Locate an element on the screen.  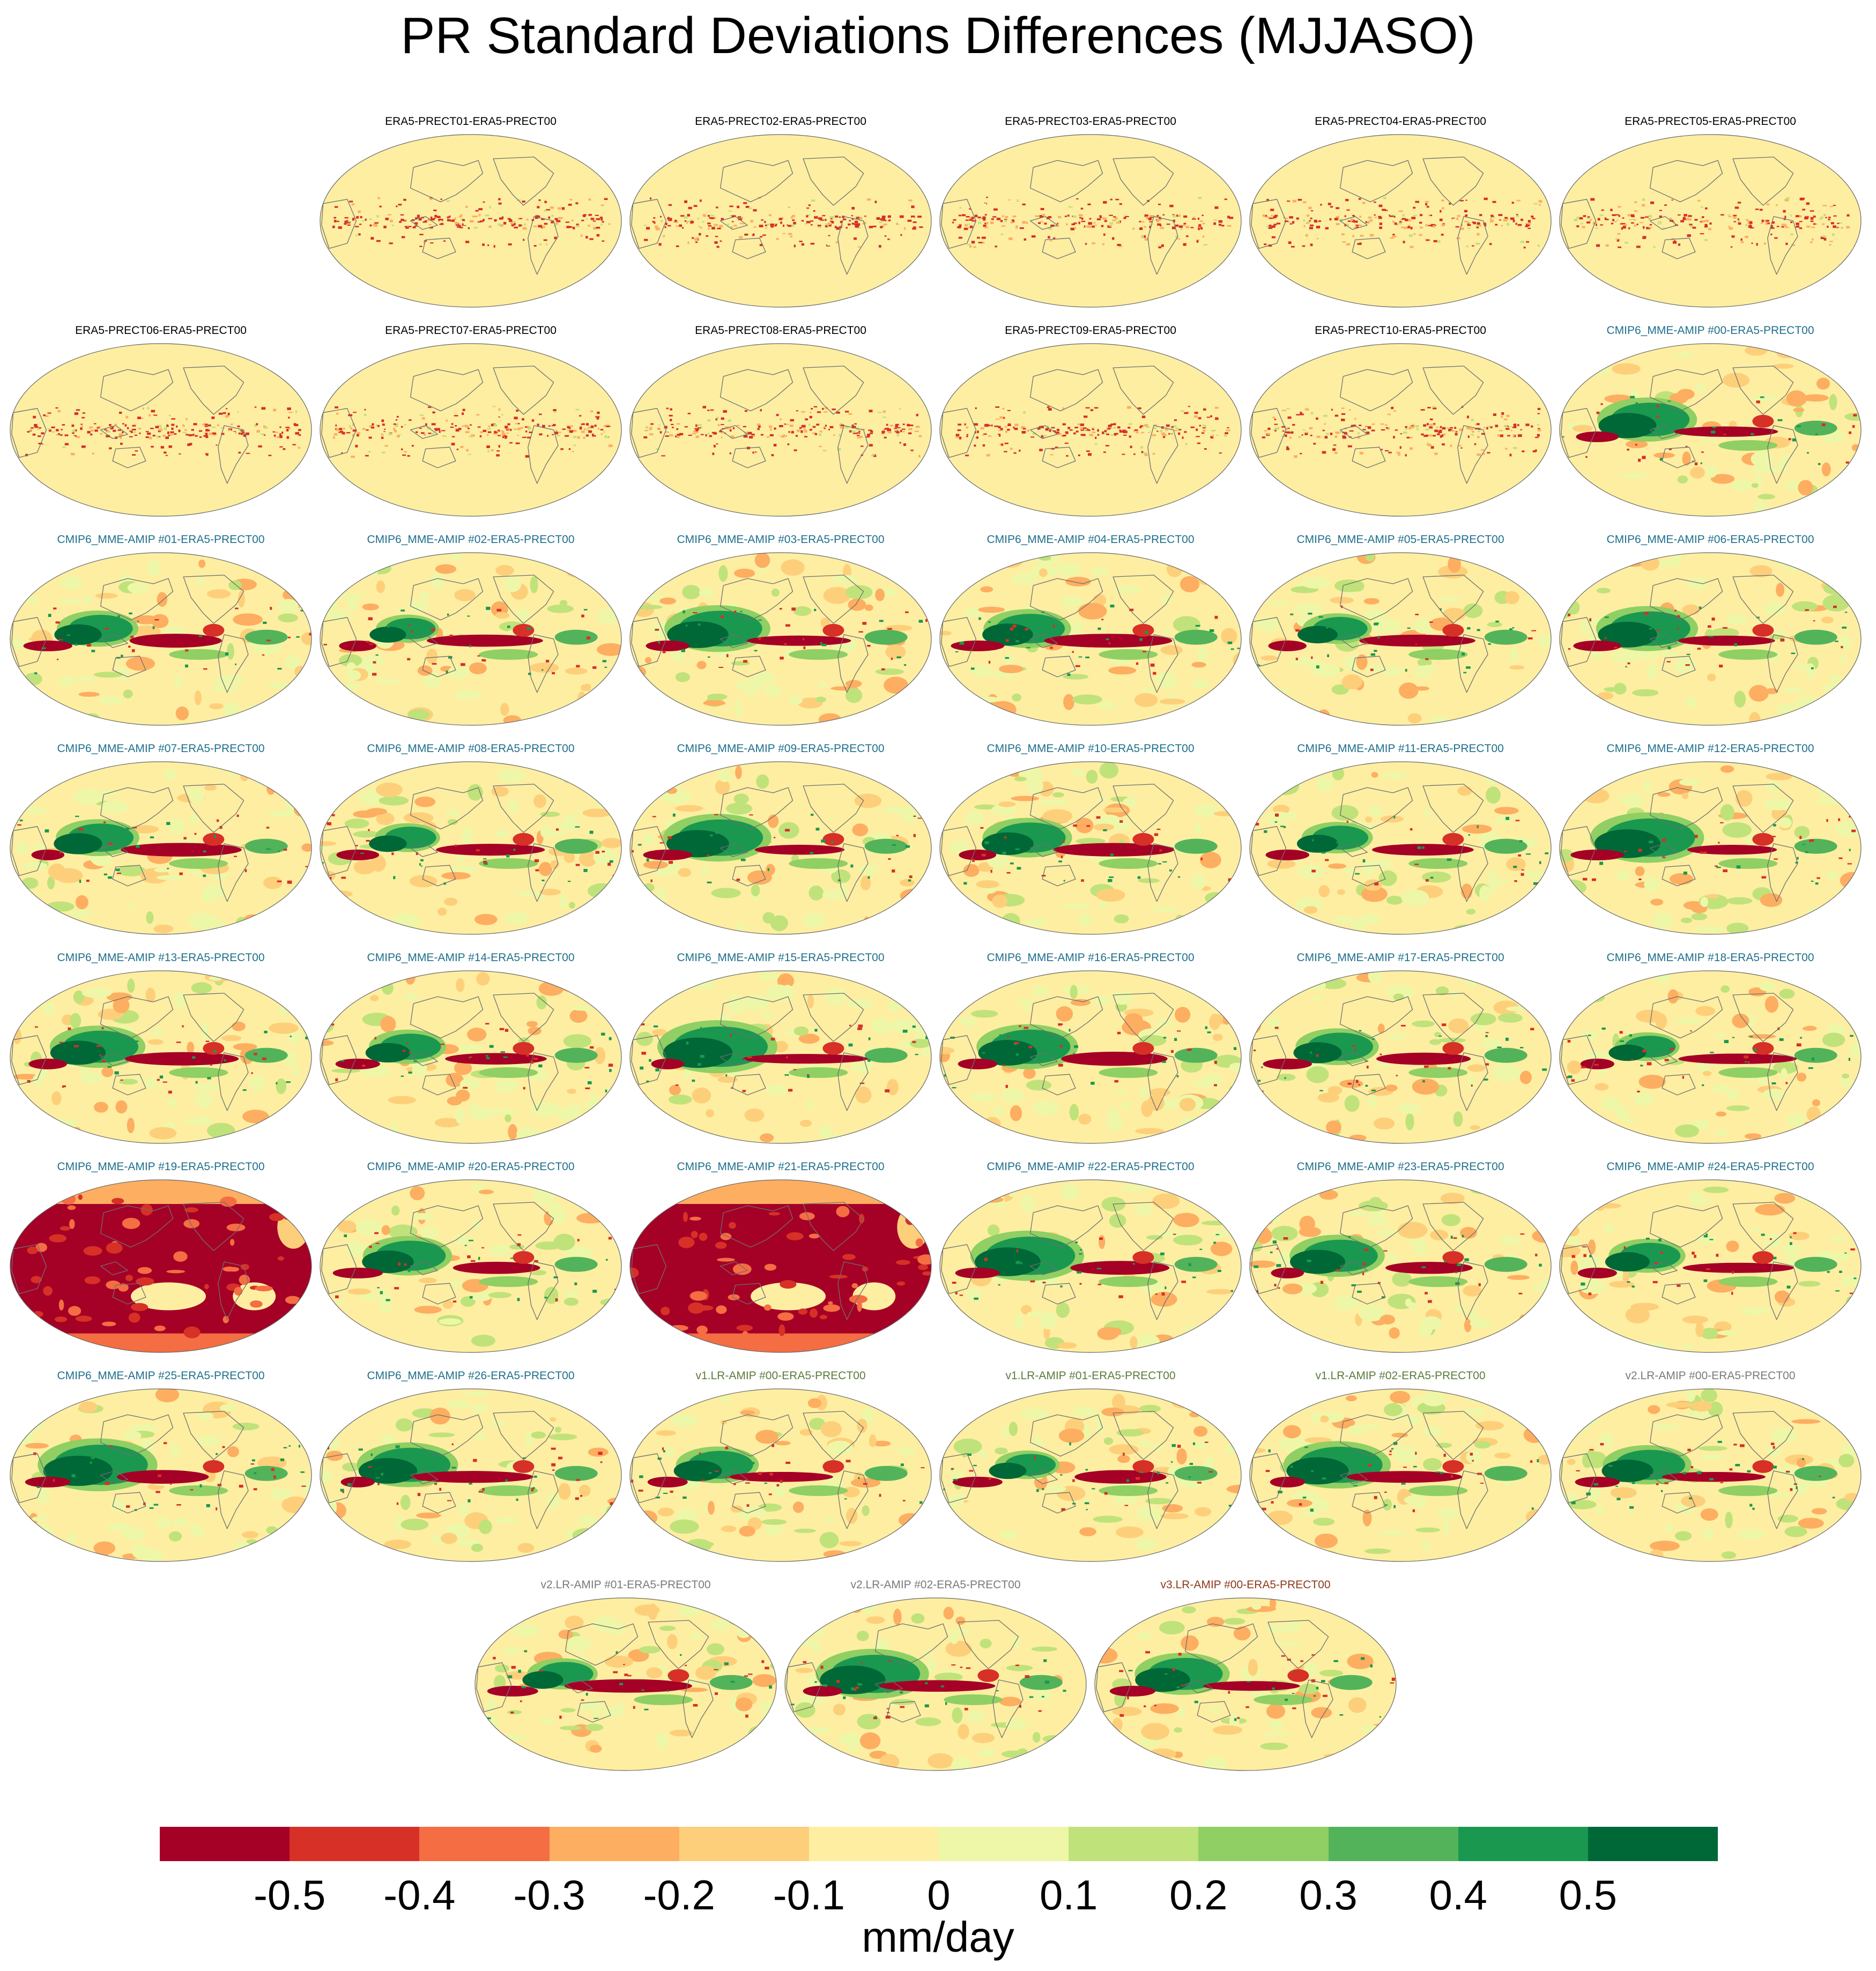
map-panel: ERA5-PRECT08-ERA5-PRECT00 is located at coordinates (781, 426).